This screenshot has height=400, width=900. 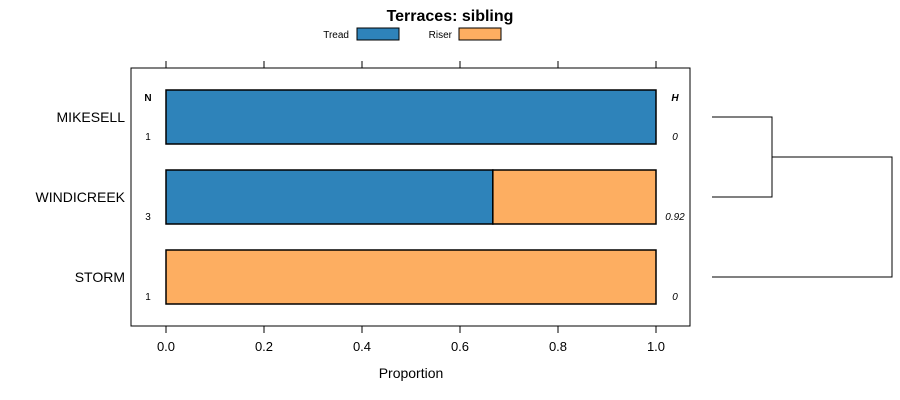 What do you see at coordinates (558, 346) in the screenshot?
I see `x-tick-label: 0.8` at bounding box center [558, 346].